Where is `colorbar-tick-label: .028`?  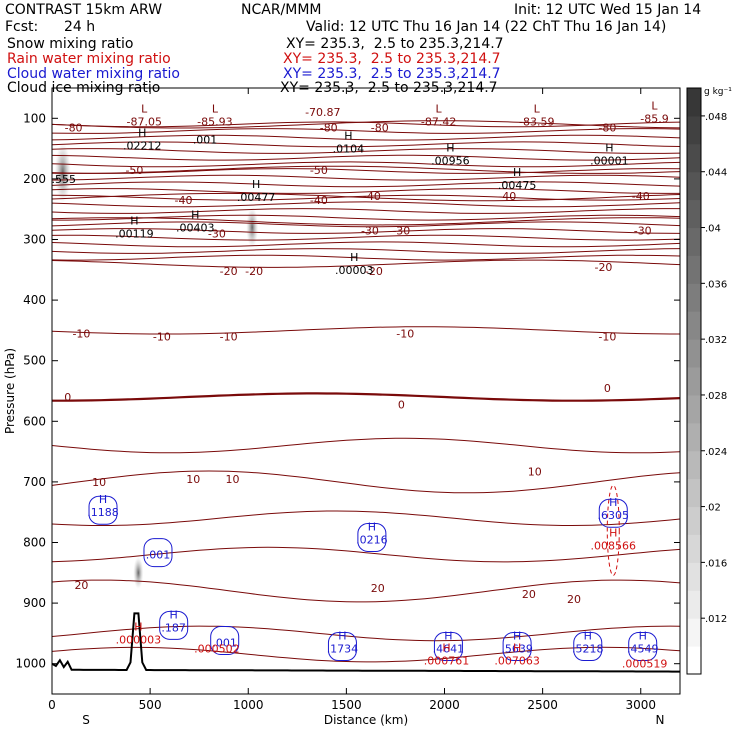
colorbar-tick-label: .028 is located at coordinates (716, 396).